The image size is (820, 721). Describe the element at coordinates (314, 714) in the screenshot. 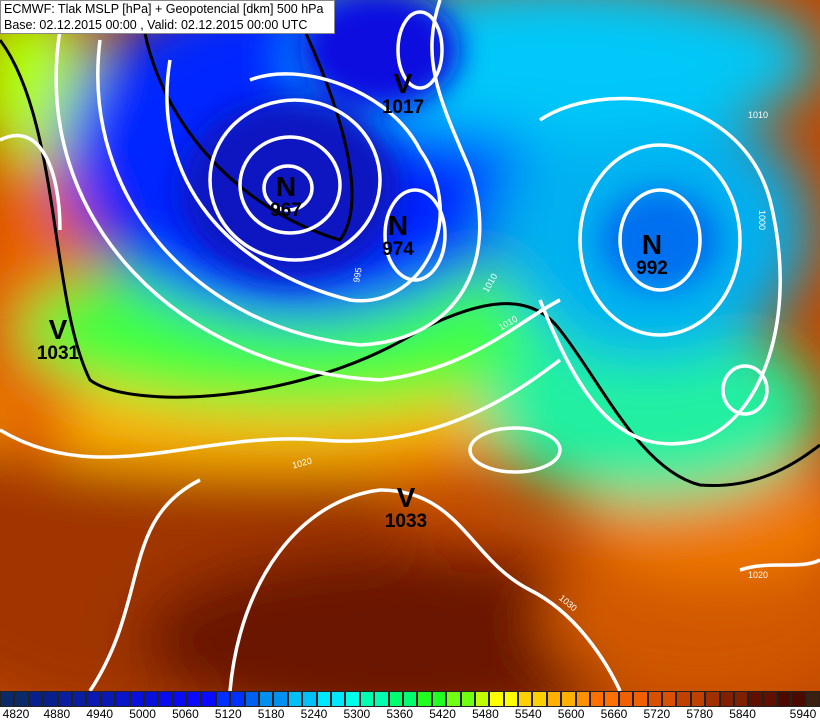

I see `colorbar-tick-label: 5240` at that location.